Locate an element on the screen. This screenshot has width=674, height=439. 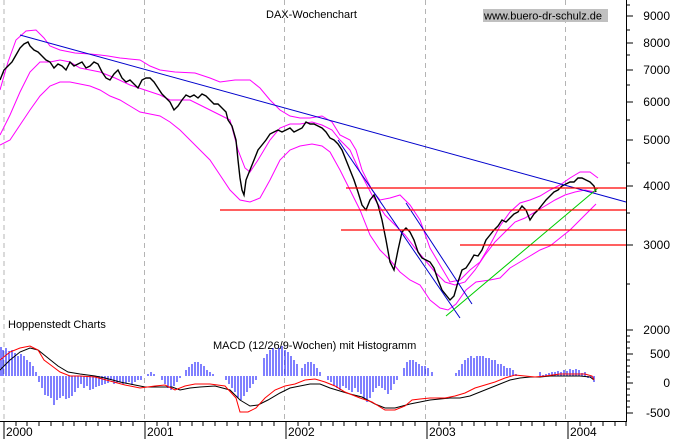
svg-text: 8000 is located at coordinates (656, 43).